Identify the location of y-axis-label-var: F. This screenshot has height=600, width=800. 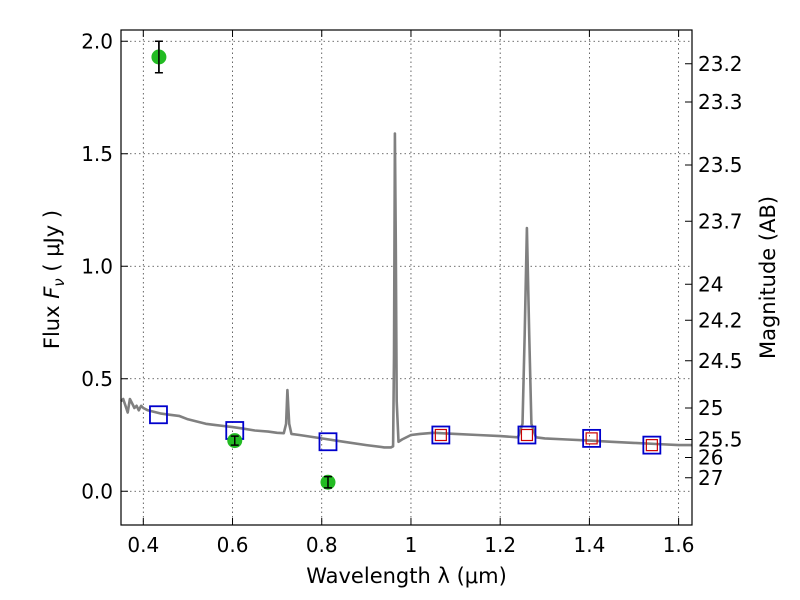
(52, 292).